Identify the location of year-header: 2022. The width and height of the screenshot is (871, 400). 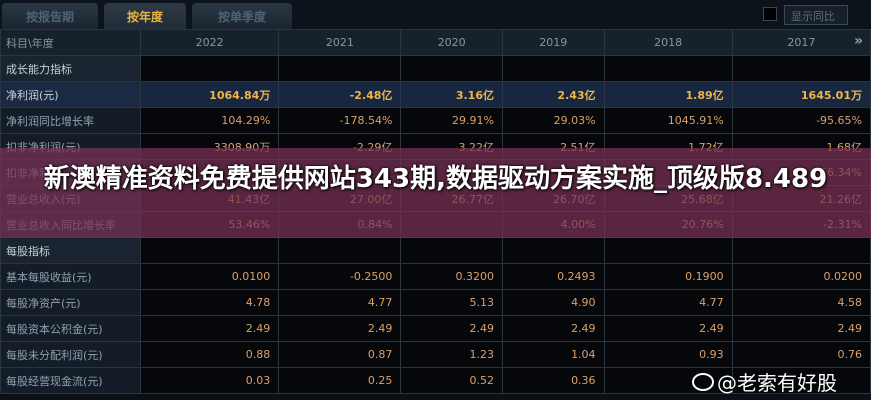
(209, 42).